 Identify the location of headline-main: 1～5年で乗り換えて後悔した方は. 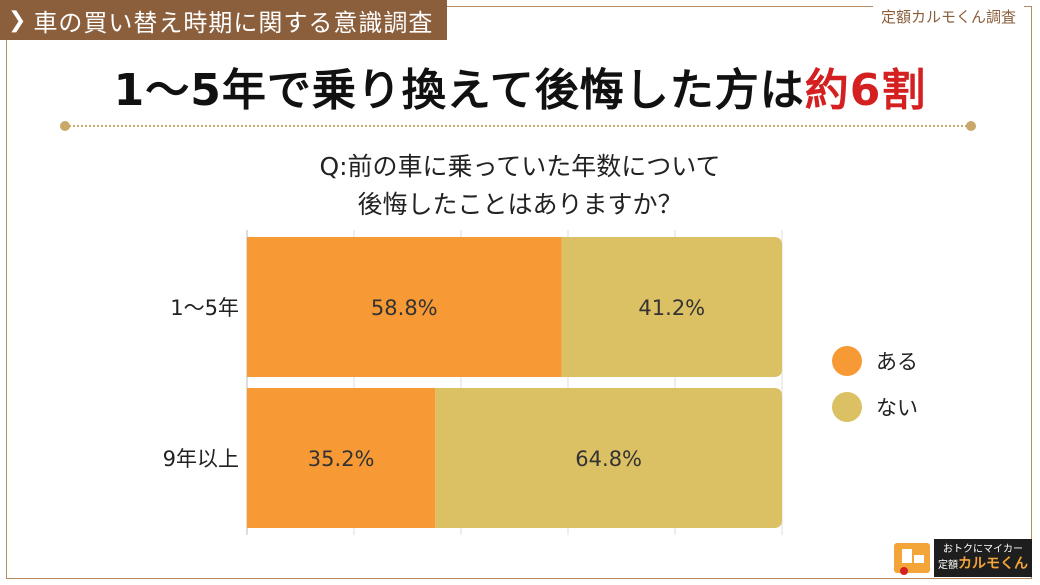
(459, 90).